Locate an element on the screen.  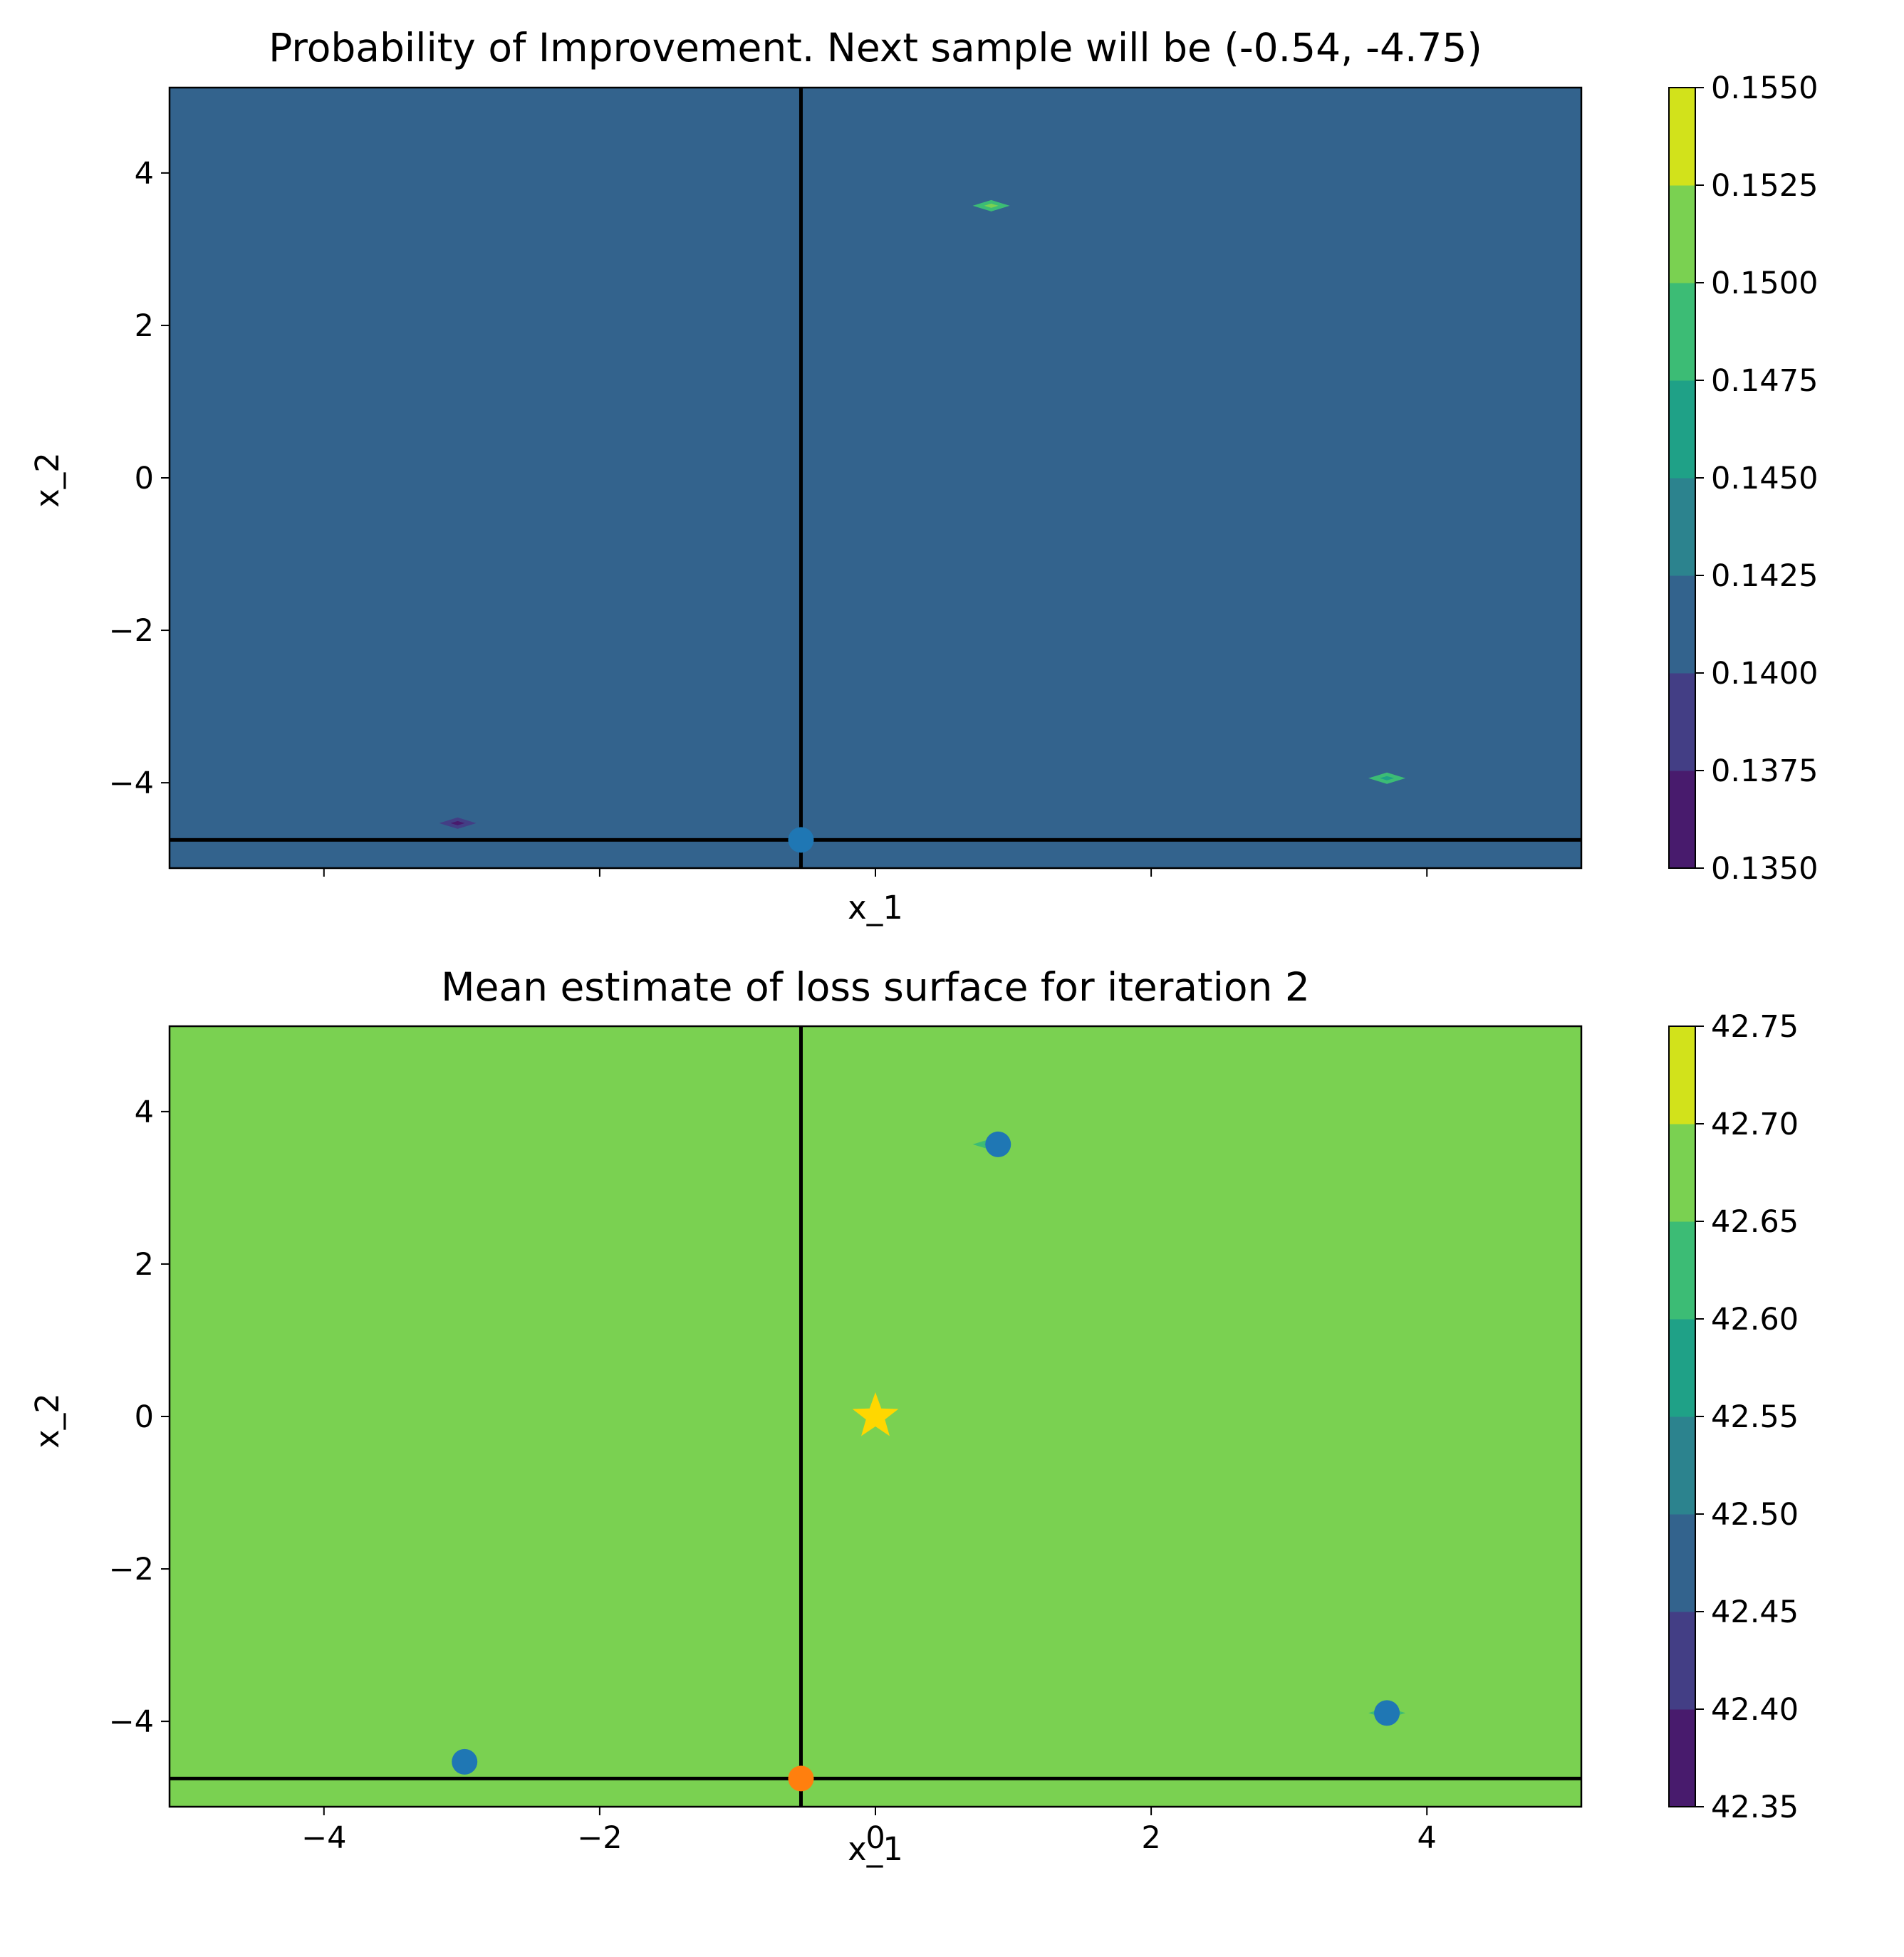
colorbar-tick-label: 42.40 is located at coordinates (1755, 1710).